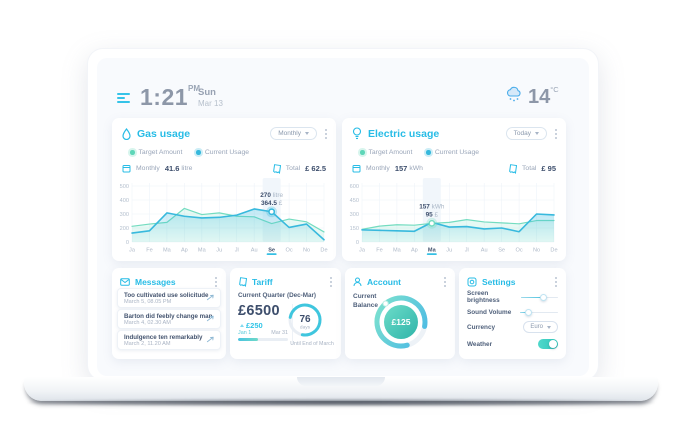 This screenshot has width=682, height=448. What do you see at coordinates (341, 381) in the screenshot?
I see `laptop-base-notch` at bounding box center [341, 381].